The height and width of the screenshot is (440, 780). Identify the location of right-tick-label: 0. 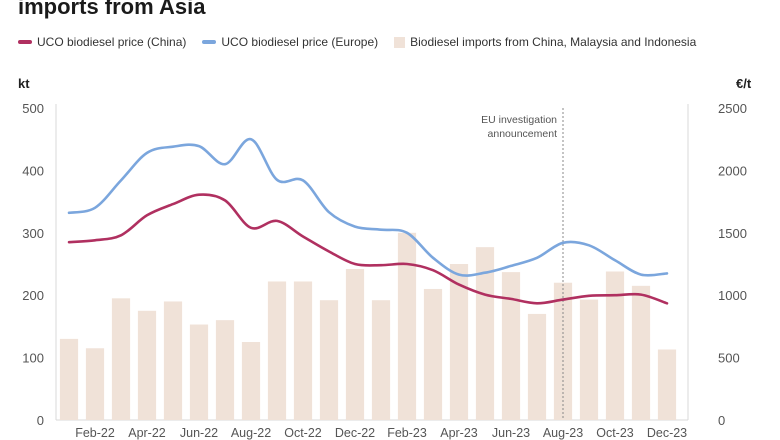
(721, 420).